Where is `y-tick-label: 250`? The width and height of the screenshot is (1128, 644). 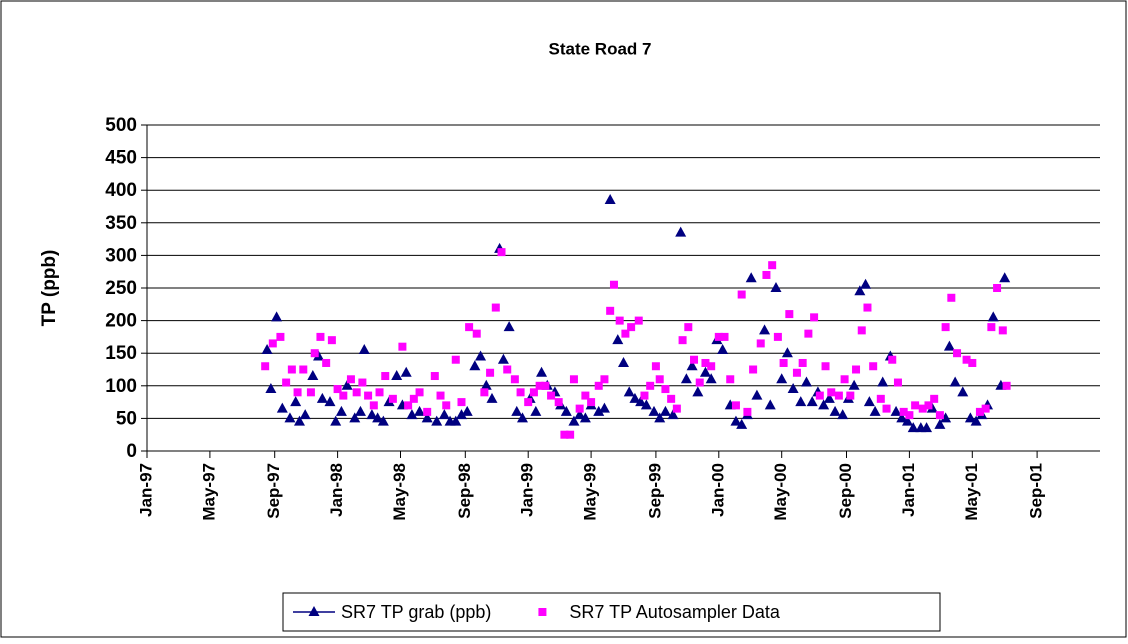
y-tick-label: 250 is located at coordinates (121, 288).